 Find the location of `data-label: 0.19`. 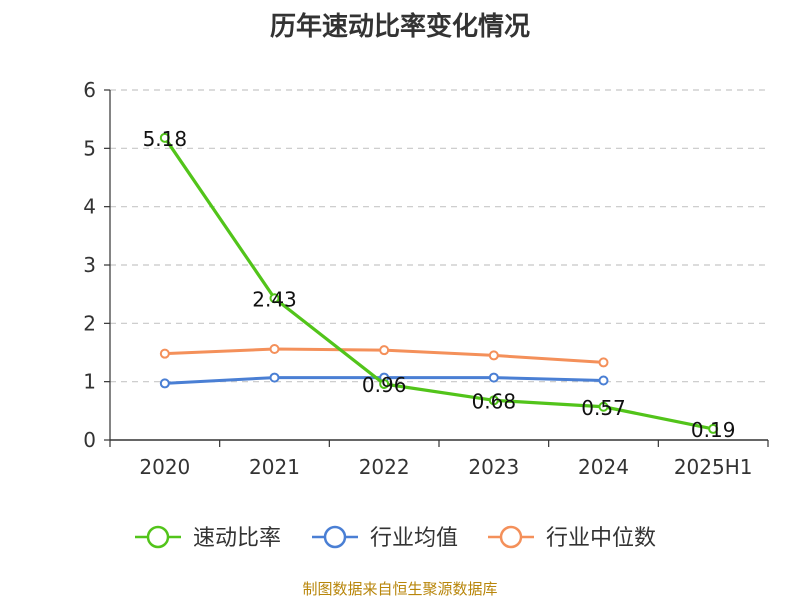

data-label: 0.19 is located at coordinates (713, 430).